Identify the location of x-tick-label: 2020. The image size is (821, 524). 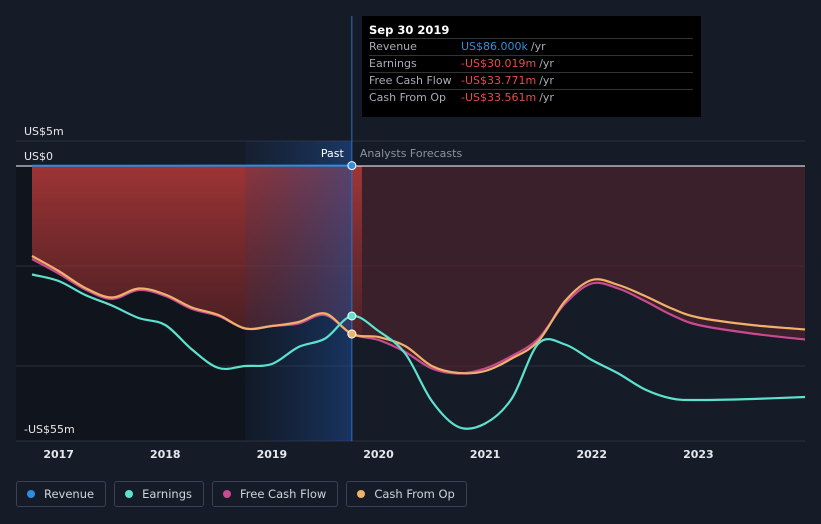
(378, 454).